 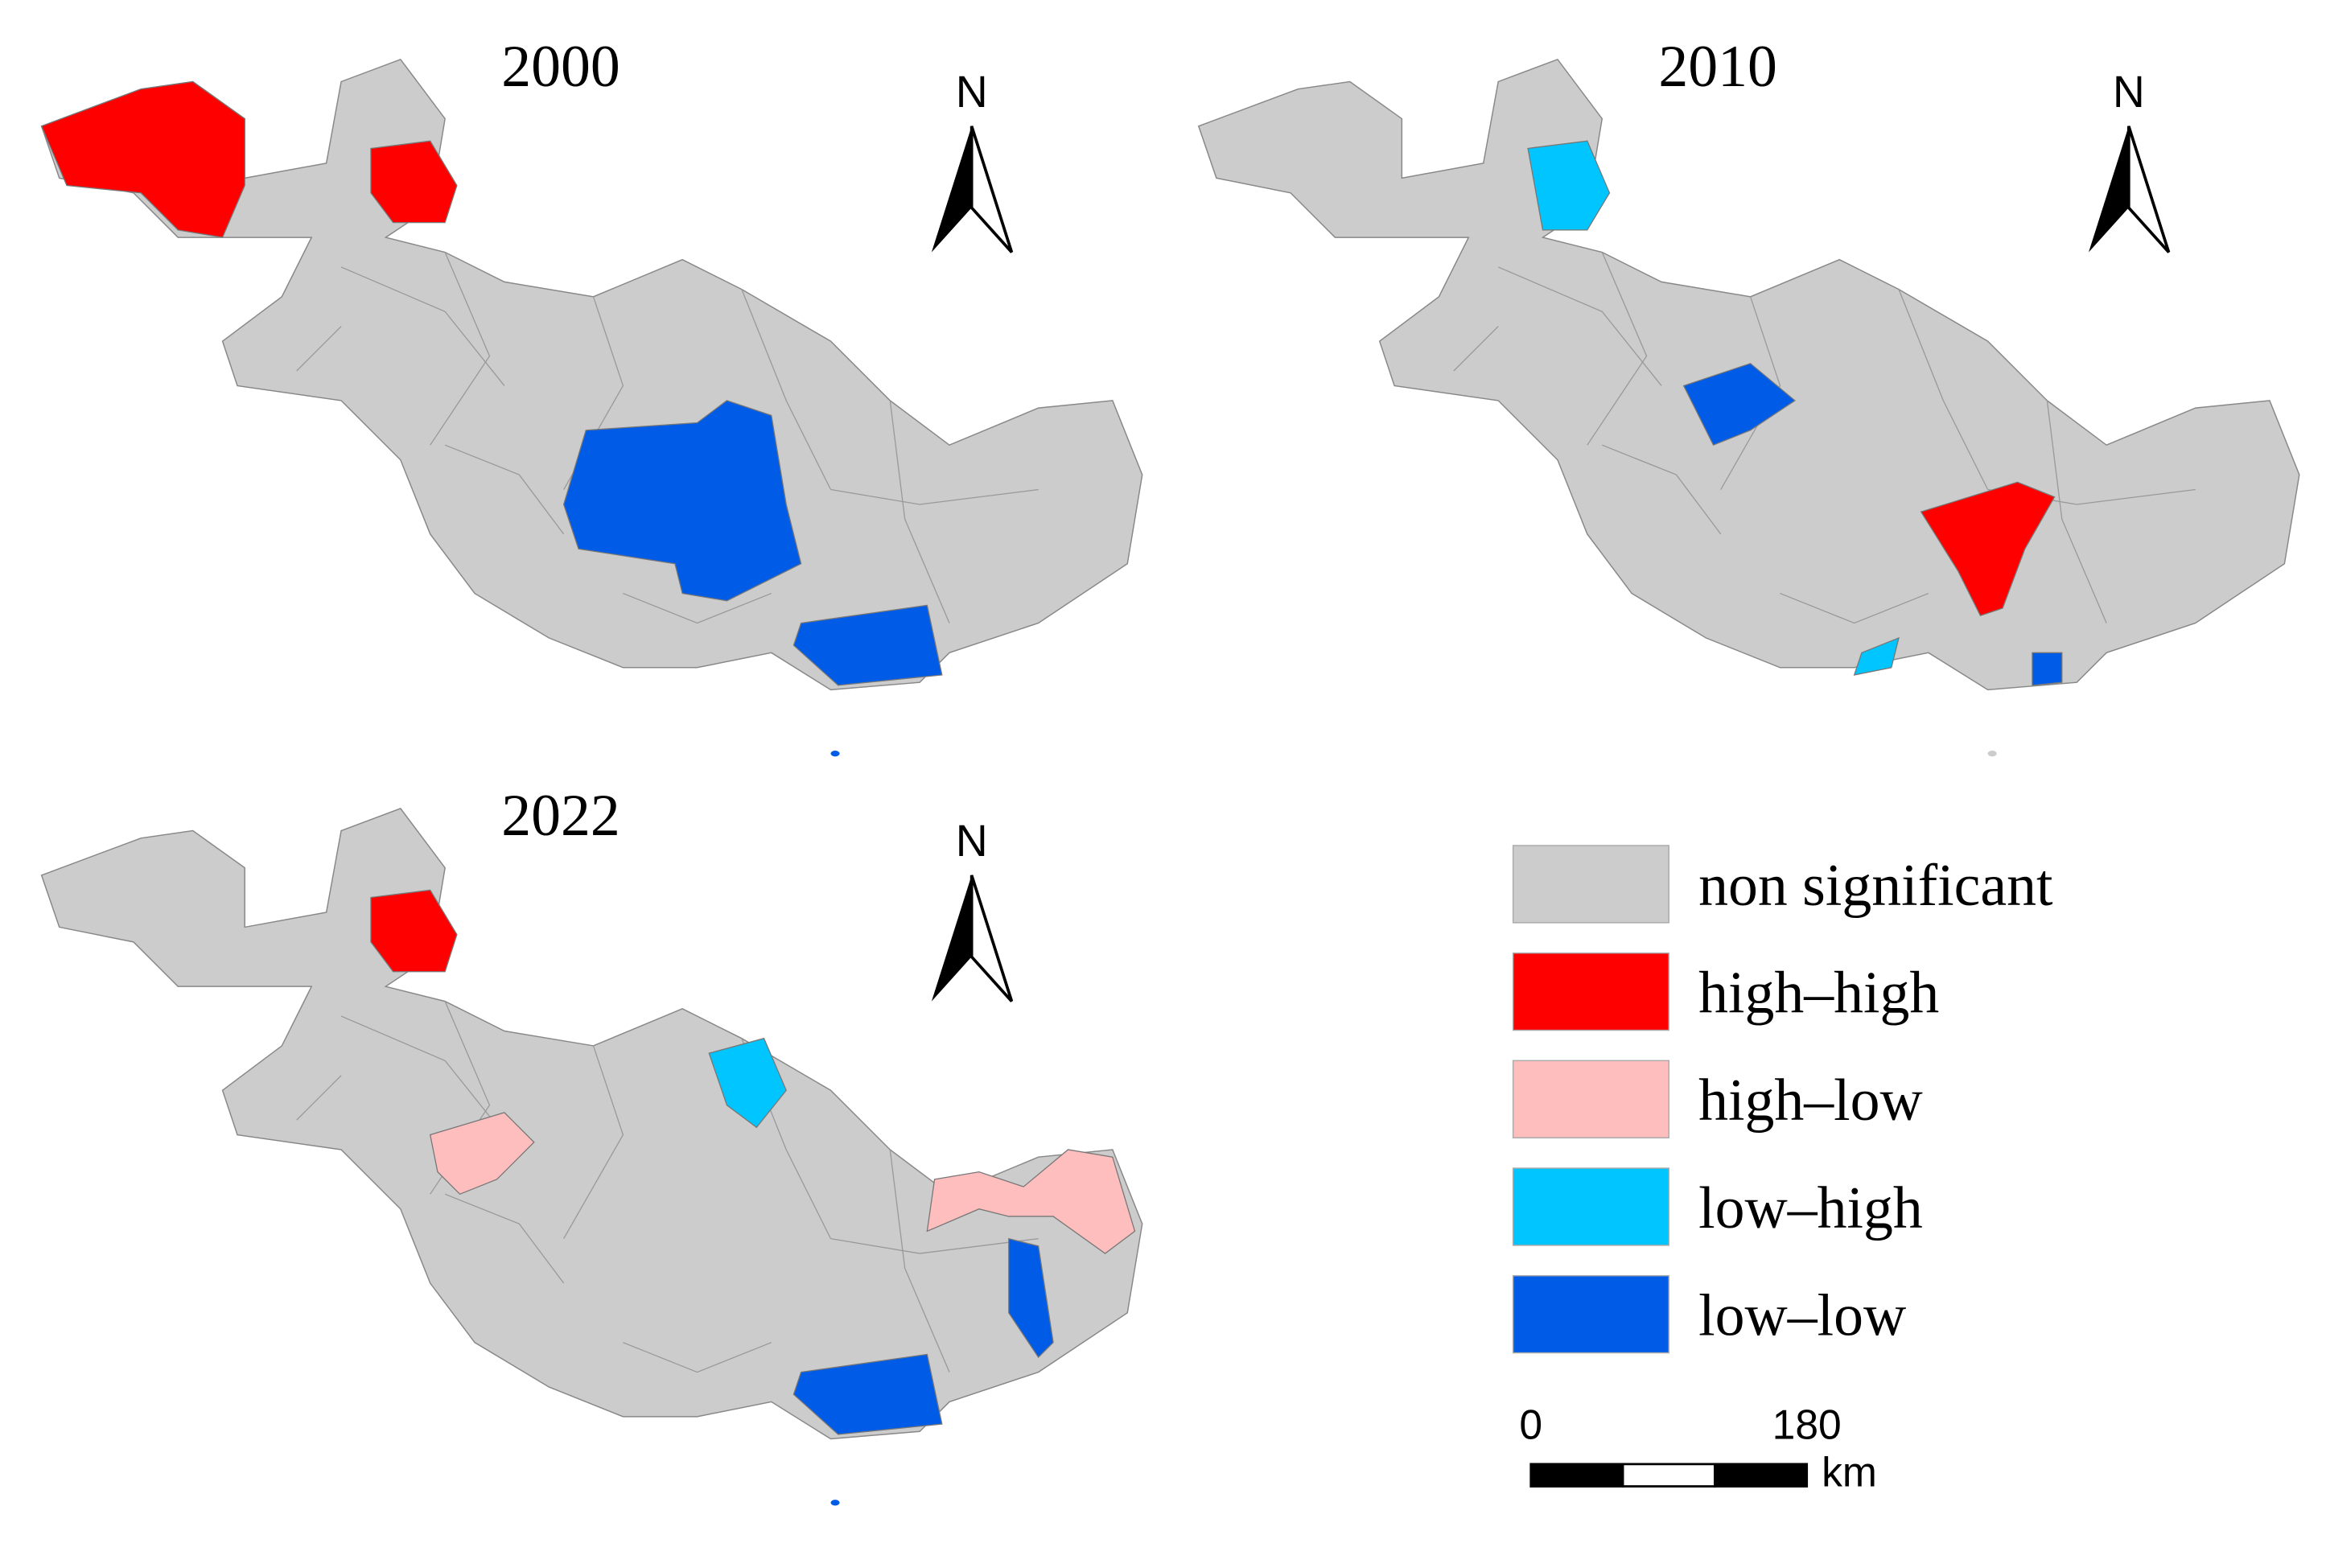 What do you see at coordinates (560, 66) in the screenshot?
I see `panel-title: 2000` at bounding box center [560, 66].